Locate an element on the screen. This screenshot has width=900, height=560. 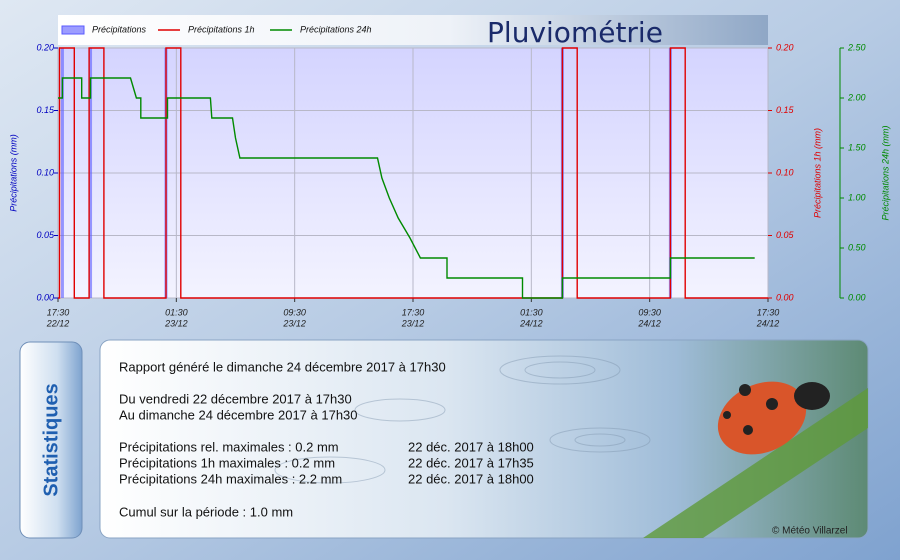
stats-title: Statistiques is located at coordinates (51, 439).